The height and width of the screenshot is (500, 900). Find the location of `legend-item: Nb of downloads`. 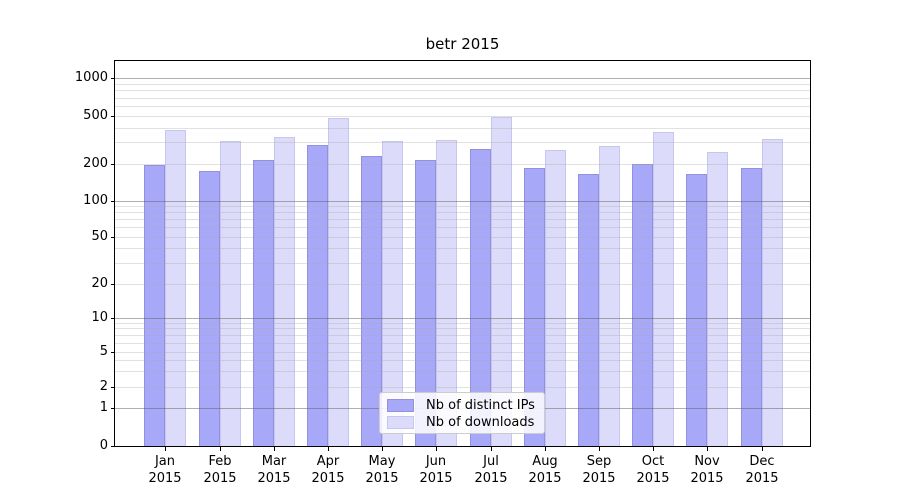

legend-item: Nb of downloads is located at coordinates (465, 422).